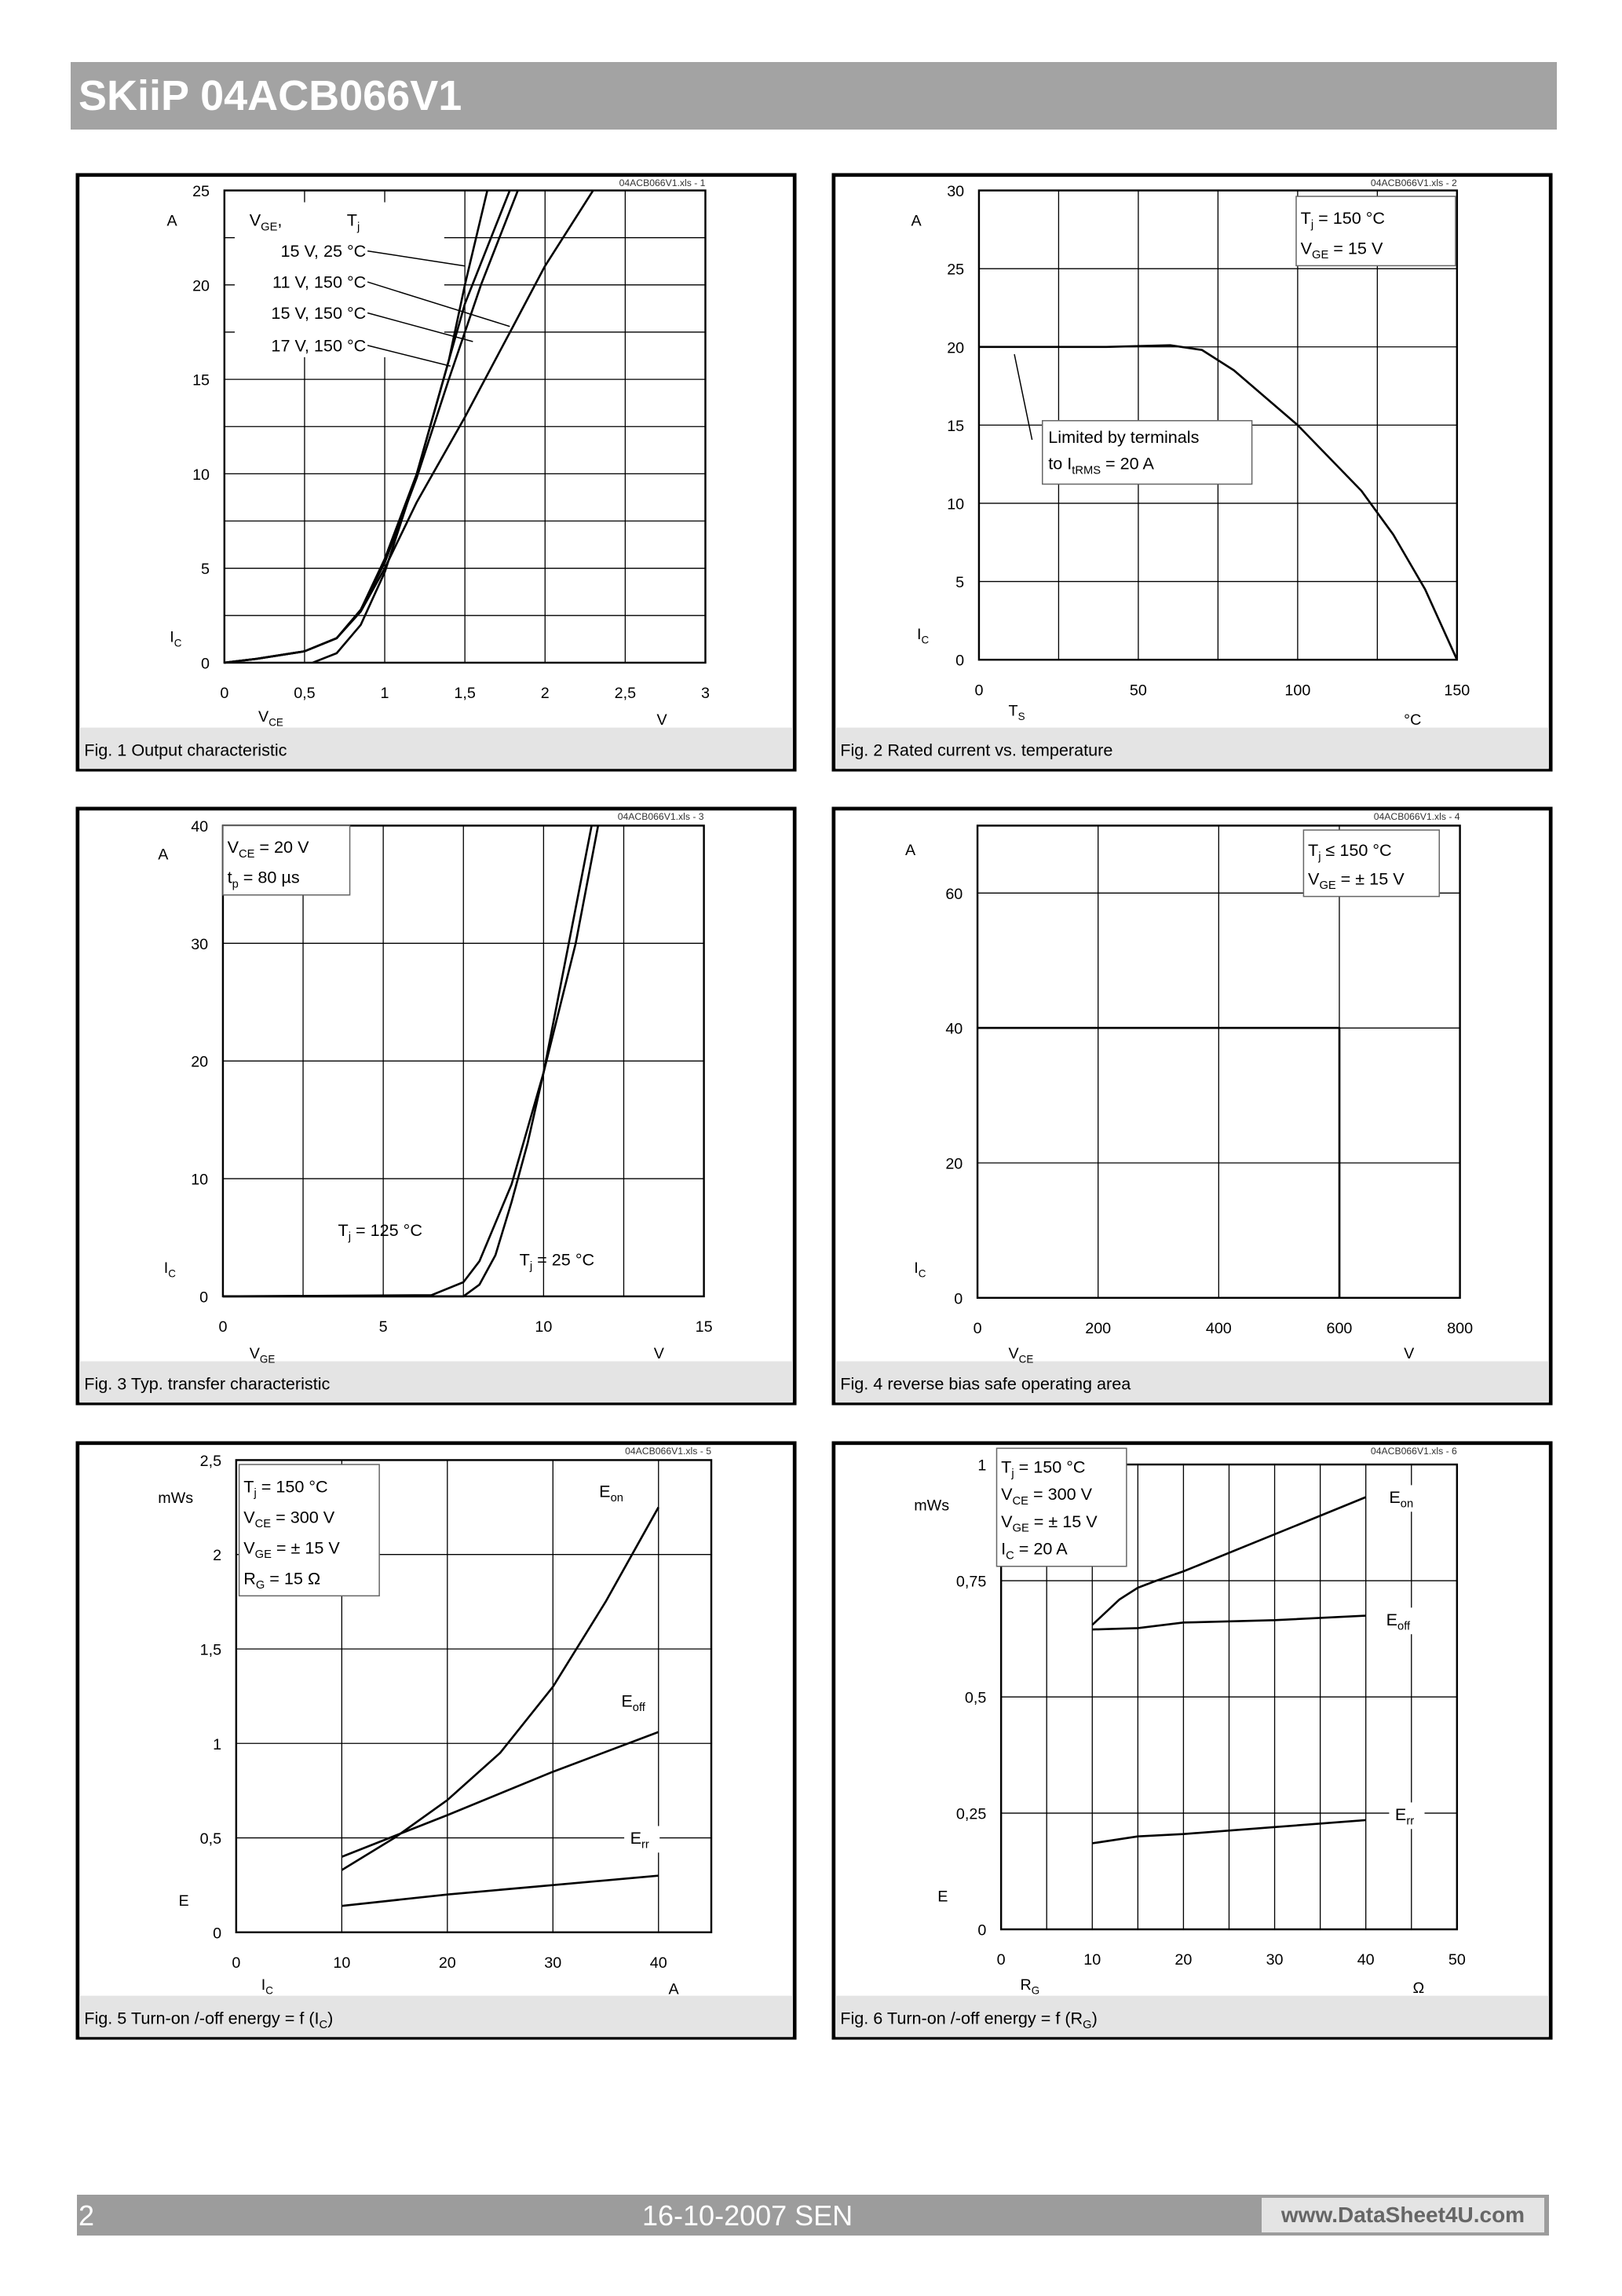  I want to click on y-unit-label: A, so click(172, 221).